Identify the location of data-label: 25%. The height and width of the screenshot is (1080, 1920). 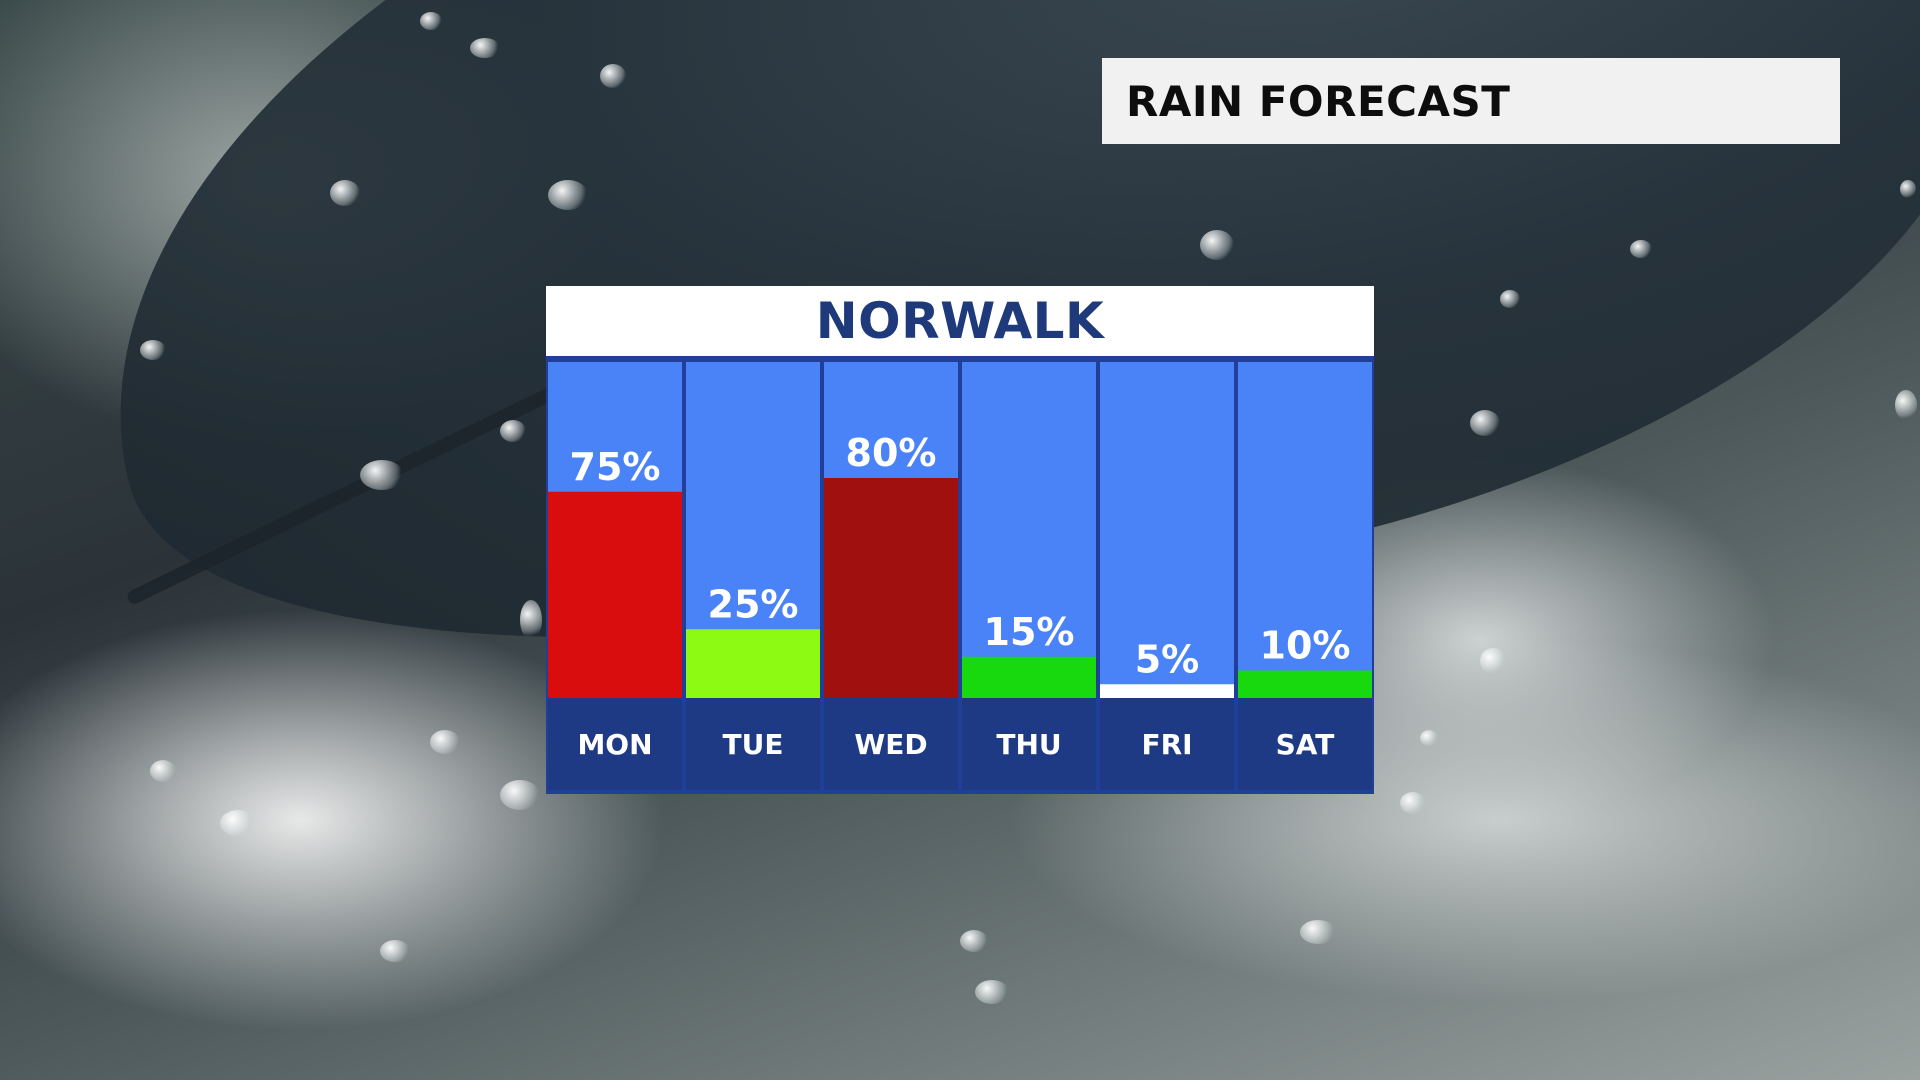
(753, 604).